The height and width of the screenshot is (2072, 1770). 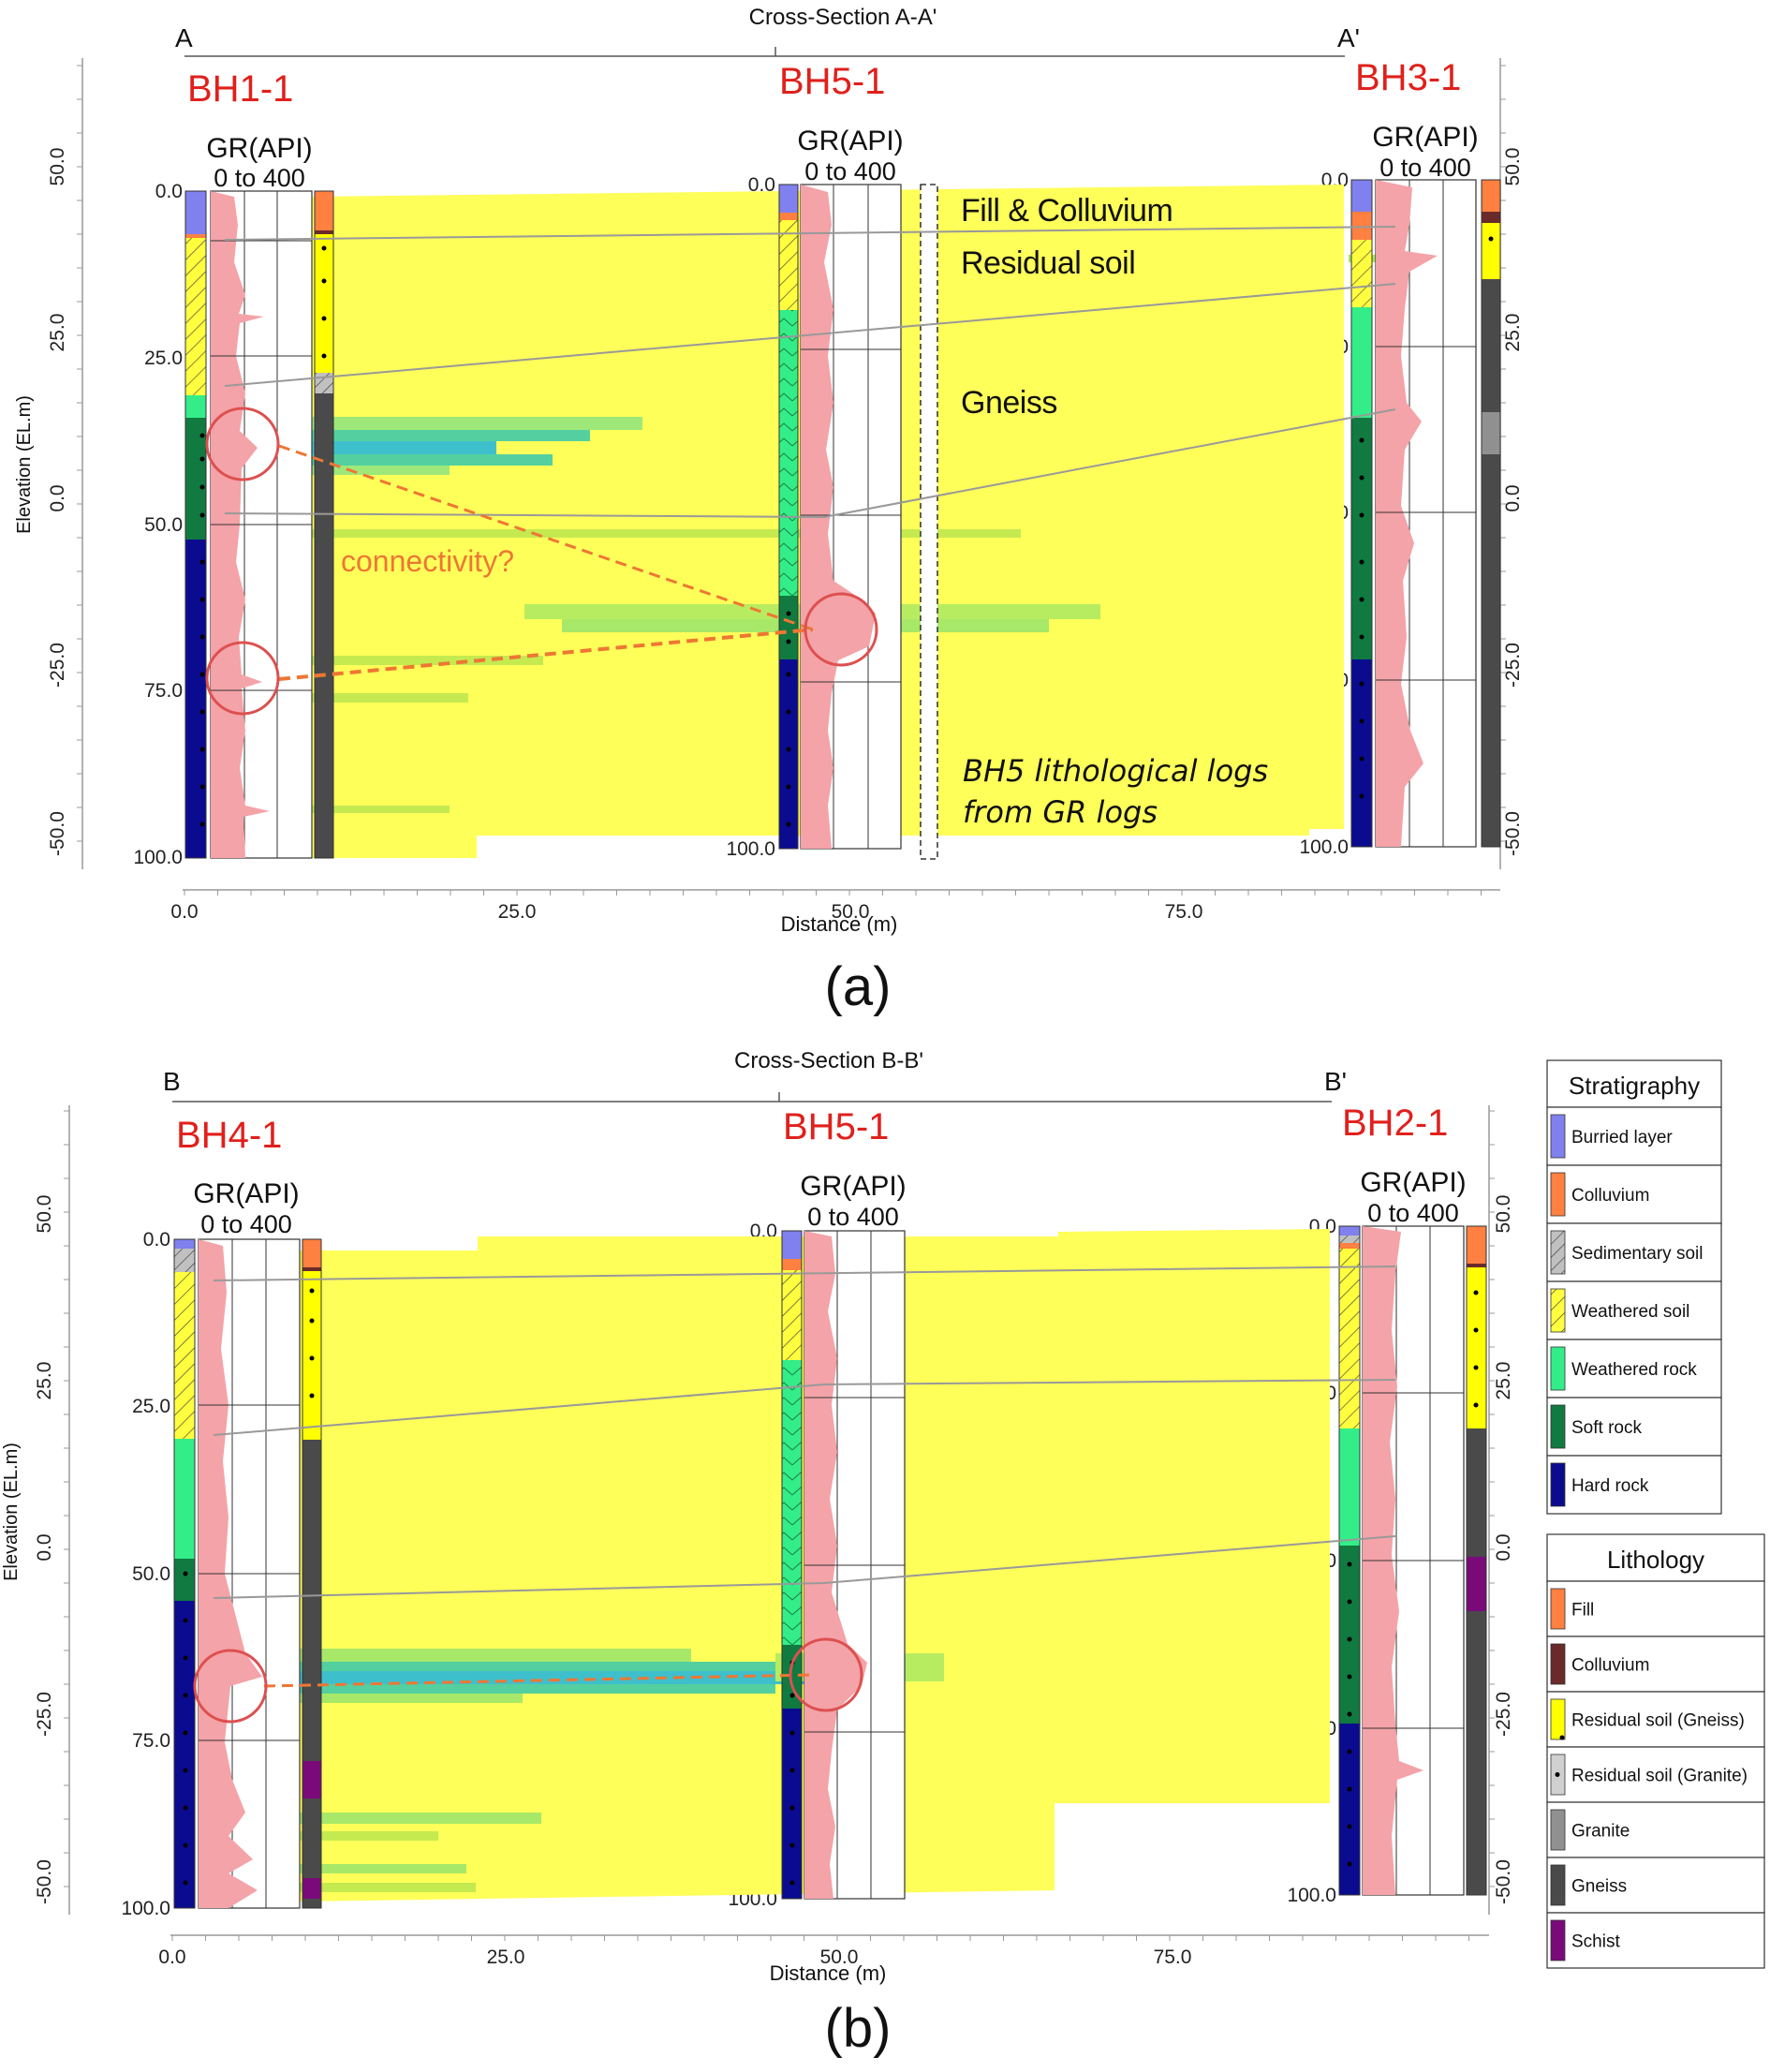 I want to click on panel-a-title: Cross-Section A-A', so click(x=843, y=17).